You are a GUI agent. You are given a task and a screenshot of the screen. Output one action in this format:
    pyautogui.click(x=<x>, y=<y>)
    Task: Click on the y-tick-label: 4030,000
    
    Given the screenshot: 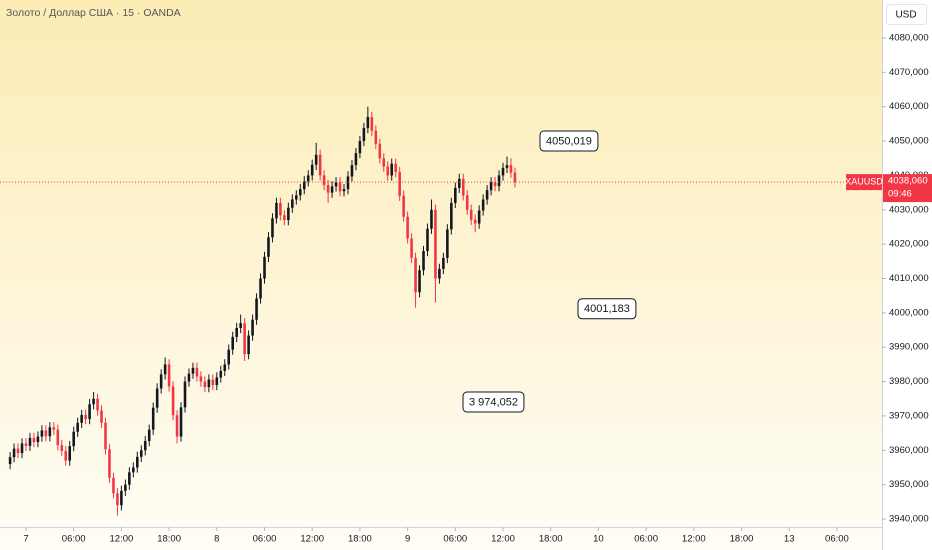 What is the action you would take?
    pyautogui.click(x=909, y=209)
    